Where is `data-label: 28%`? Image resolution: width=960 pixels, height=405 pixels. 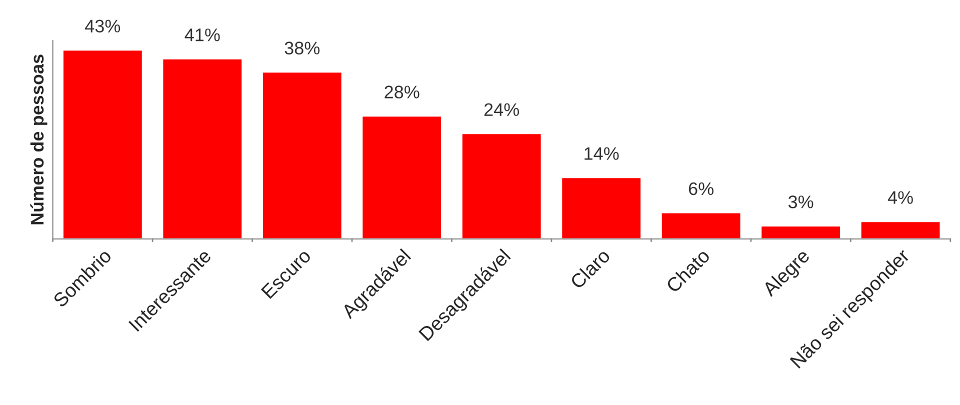
data-label: 28% is located at coordinates (402, 92).